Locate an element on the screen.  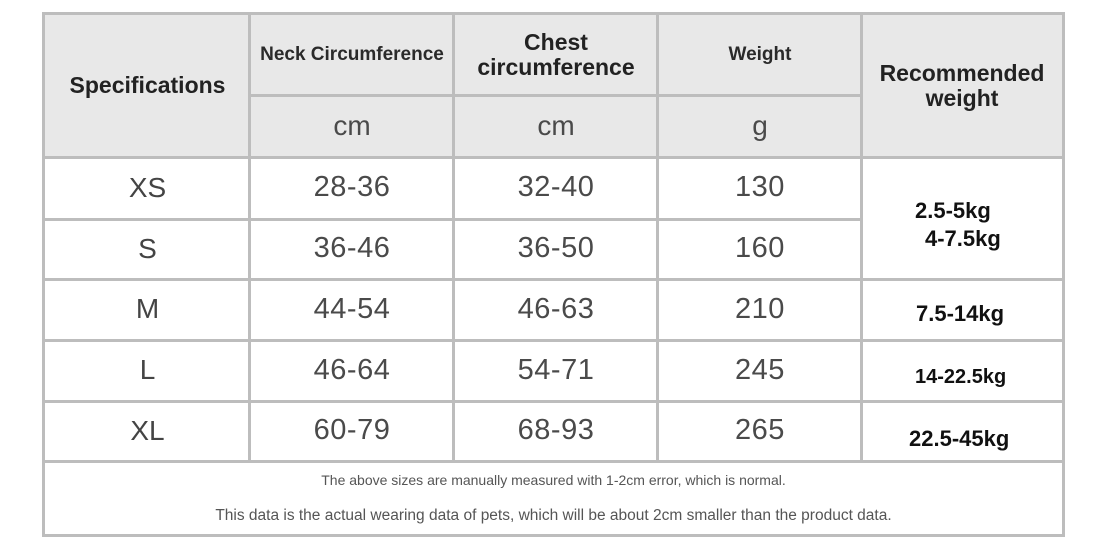
weight-cell: 130 is located at coordinates (760, 188).